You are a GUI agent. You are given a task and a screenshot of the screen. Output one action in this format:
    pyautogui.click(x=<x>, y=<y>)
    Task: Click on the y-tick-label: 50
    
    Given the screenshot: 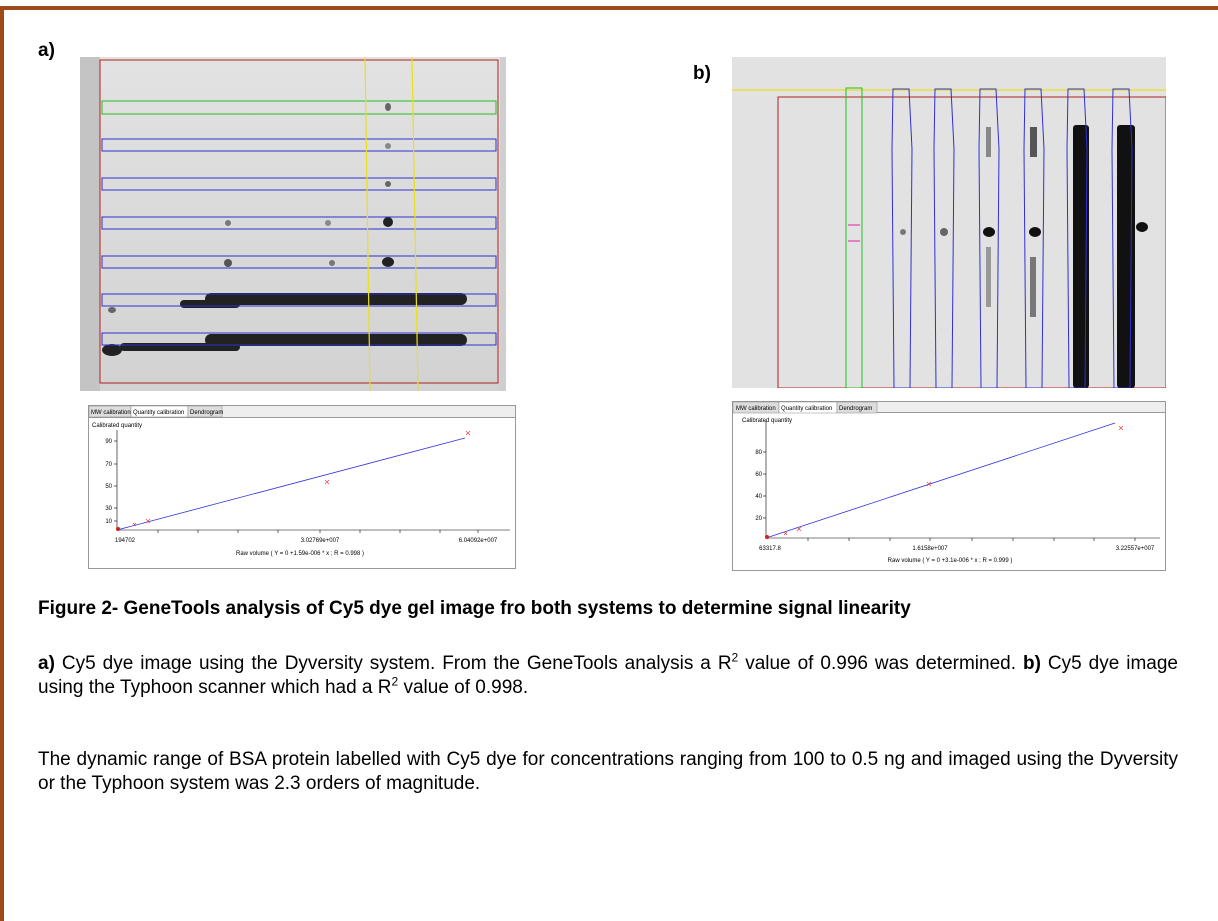 What is the action you would take?
    pyautogui.click(x=108, y=487)
    